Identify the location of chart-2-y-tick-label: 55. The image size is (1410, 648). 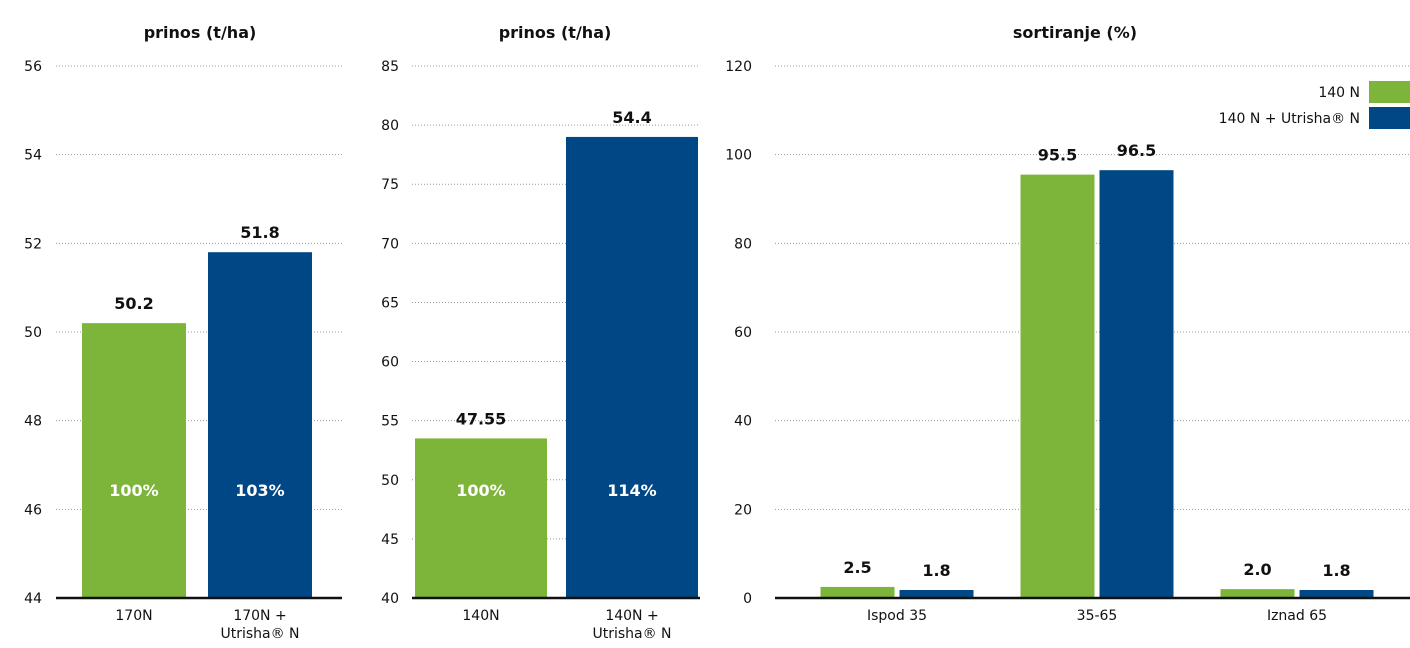
(390, 422).